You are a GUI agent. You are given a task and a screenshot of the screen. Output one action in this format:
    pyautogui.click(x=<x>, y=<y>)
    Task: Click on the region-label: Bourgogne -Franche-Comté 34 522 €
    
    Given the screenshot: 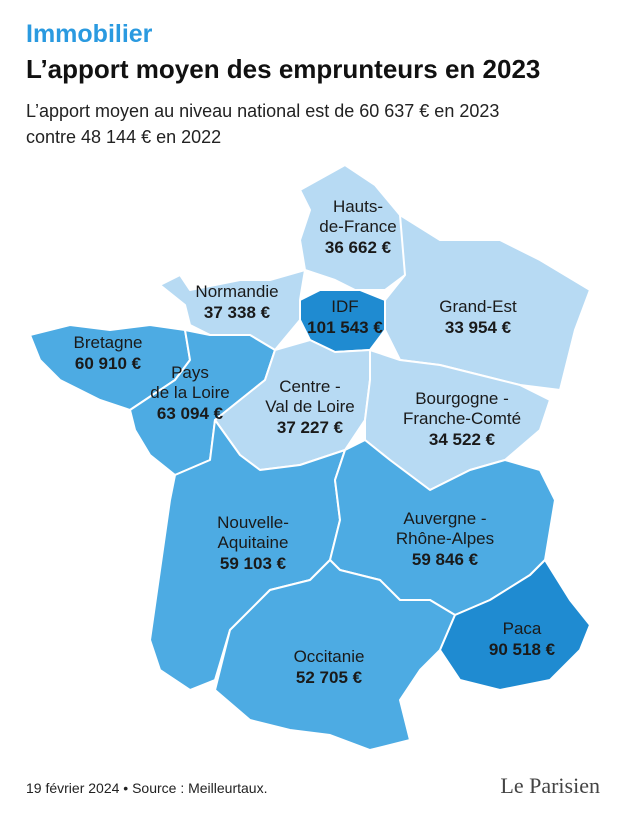 What is the action you would take?
    pyautogui.click(x=462, y=419)
    